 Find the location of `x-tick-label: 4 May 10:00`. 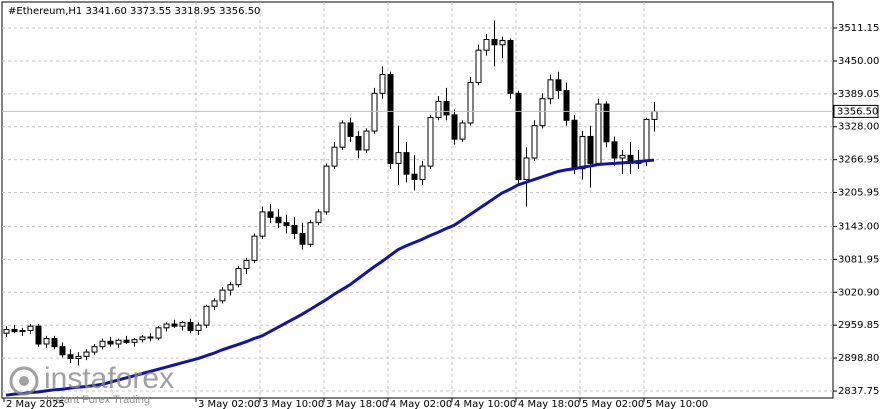

x-tick-label: 4 May 10:00 is located at coordinates (485, 404).